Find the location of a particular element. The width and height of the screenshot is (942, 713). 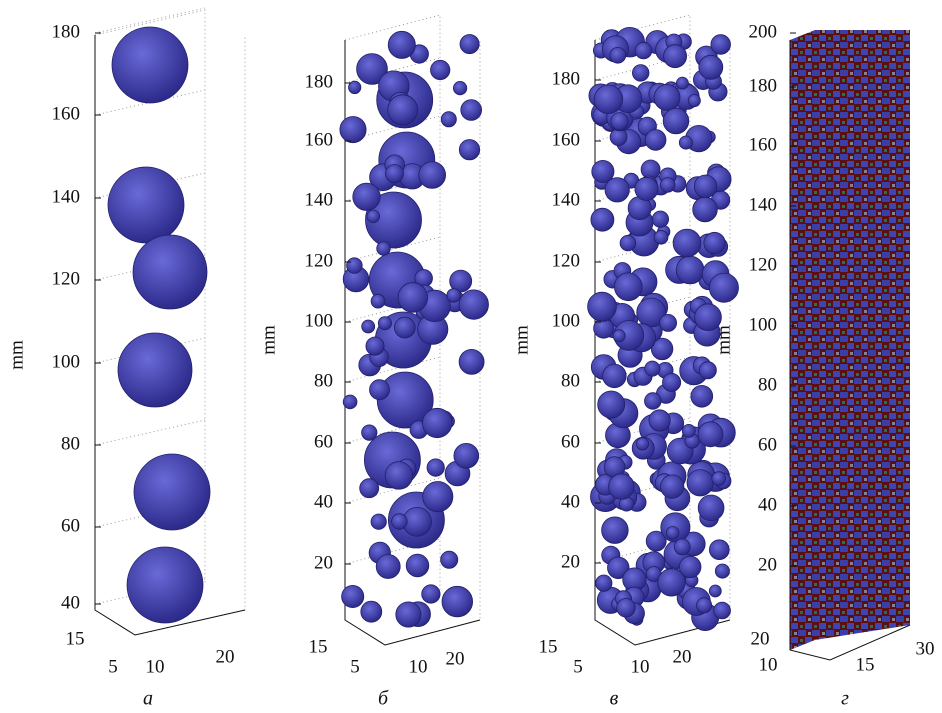

axis is located at coordinates (850, 350).